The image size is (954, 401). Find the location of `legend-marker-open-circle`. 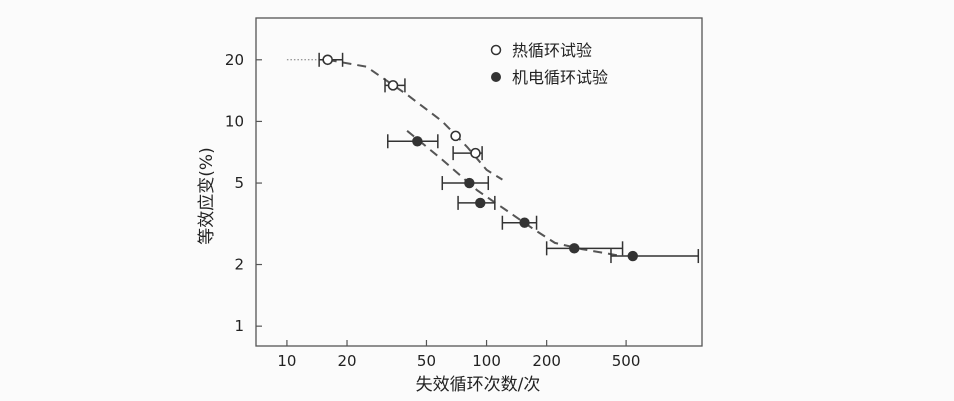

legend-marker-open-circle is located at coordinates (496, 50).